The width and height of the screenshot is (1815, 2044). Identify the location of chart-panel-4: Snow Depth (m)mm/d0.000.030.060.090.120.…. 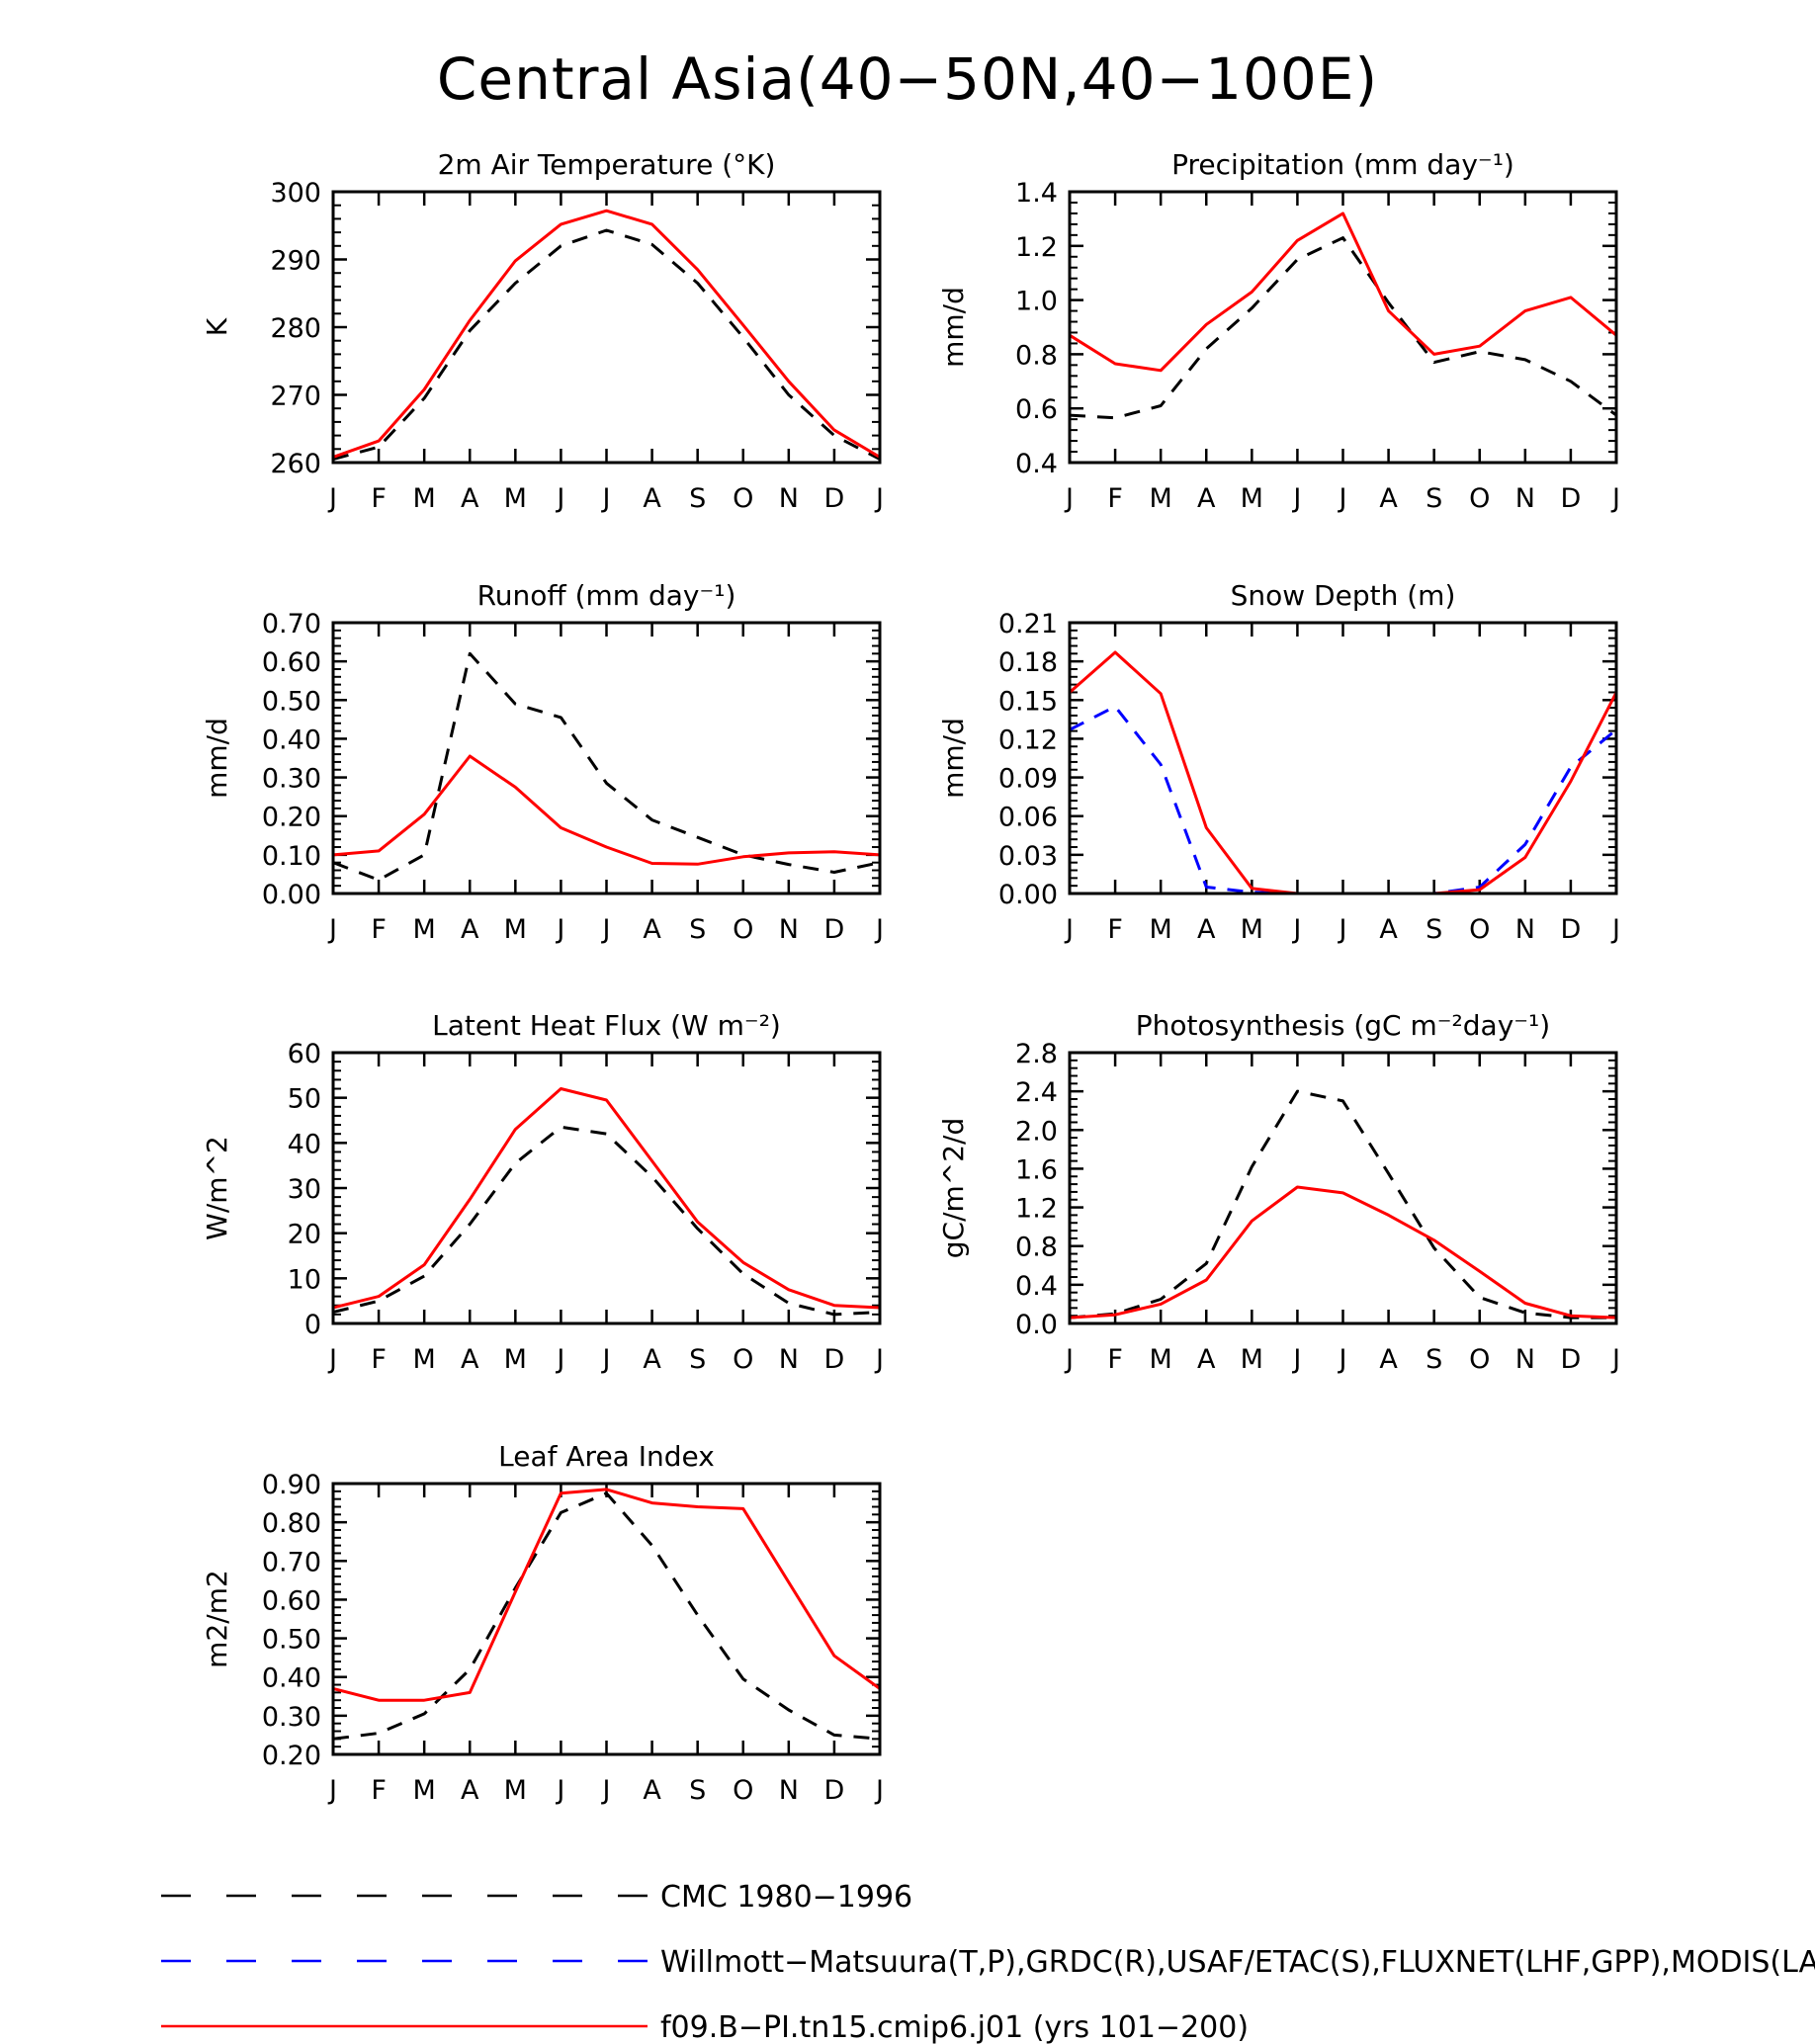
(1279, 762).